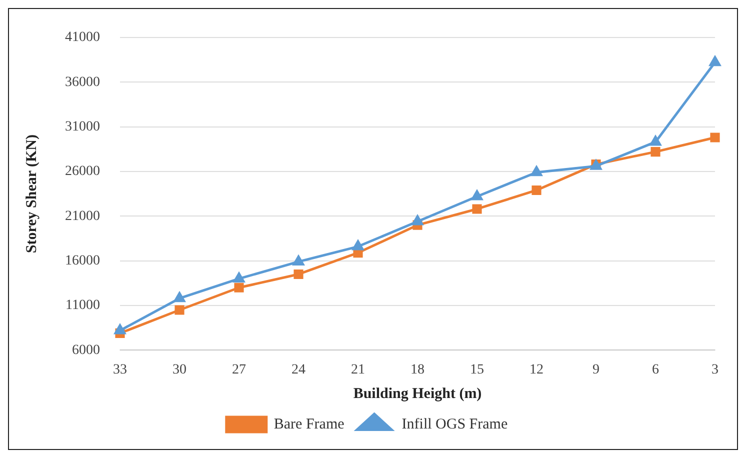 The height and width of the screenshot is (461, 745). Describe the element at coordinates (82, 261) in the screenshot. I see `y-tick-label: 16000` at that location.